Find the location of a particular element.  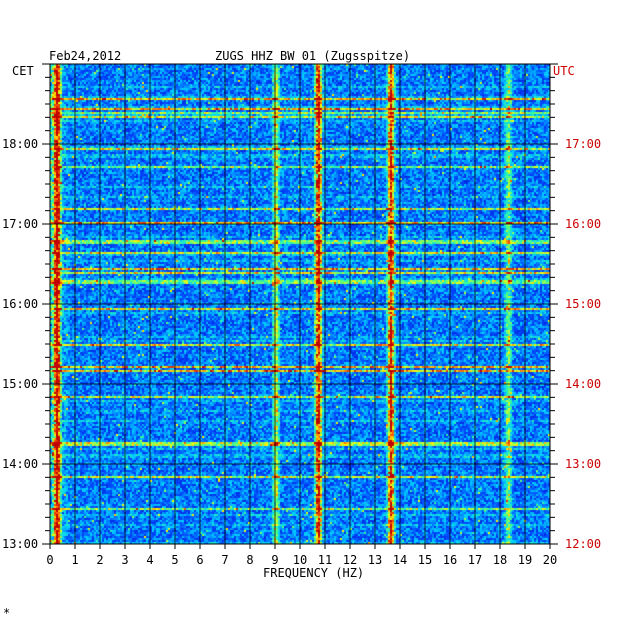

x-tick-label: 19 is located at coordinates (525, 560).